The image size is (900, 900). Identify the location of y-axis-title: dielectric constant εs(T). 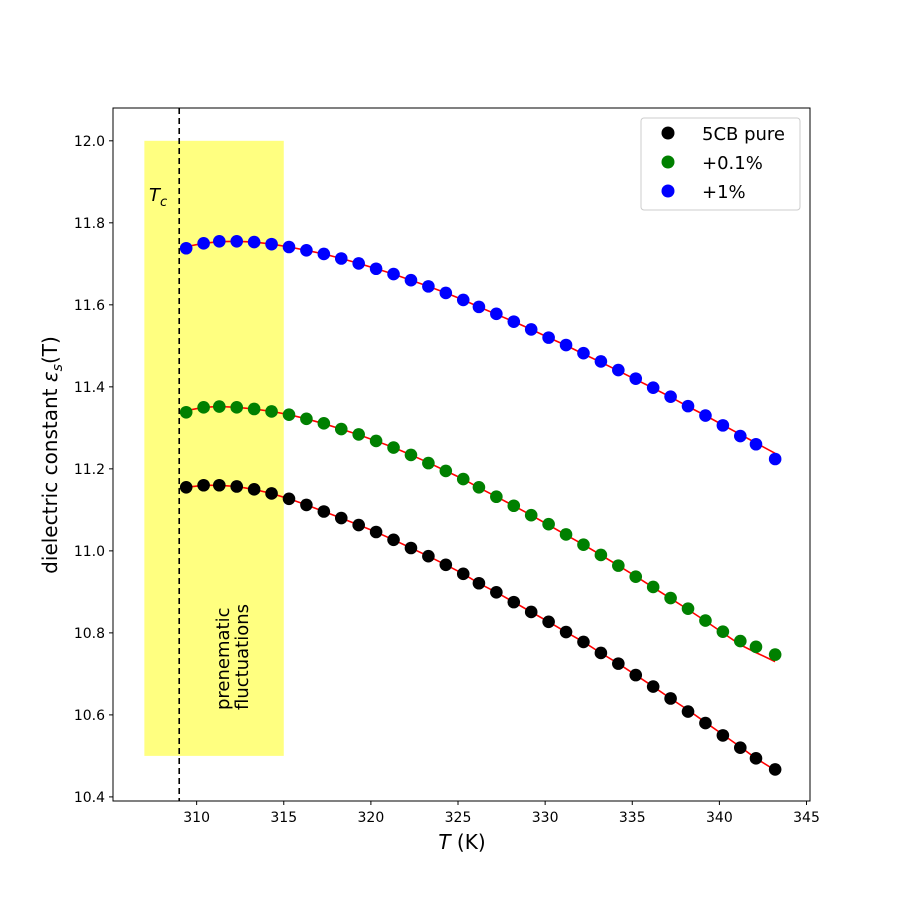
(52, 455).